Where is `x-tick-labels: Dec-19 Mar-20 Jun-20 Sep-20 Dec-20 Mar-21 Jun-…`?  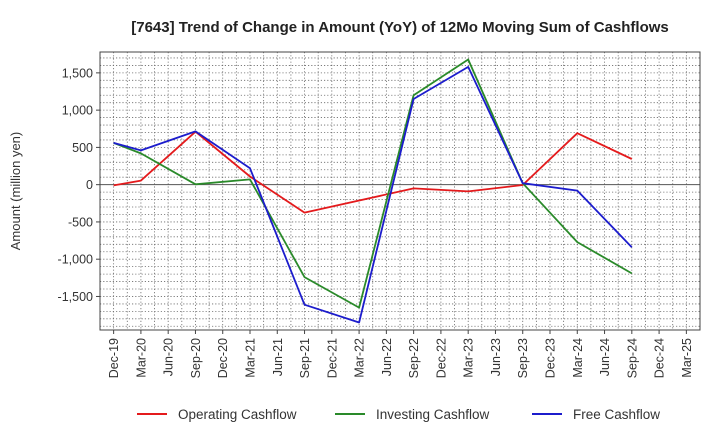
x-tick-labels: Dec-19 Mar-20 Jun-20 Sep-20 Dec-20 Mar-21 Jun-… is located at coordinates (400, 354).